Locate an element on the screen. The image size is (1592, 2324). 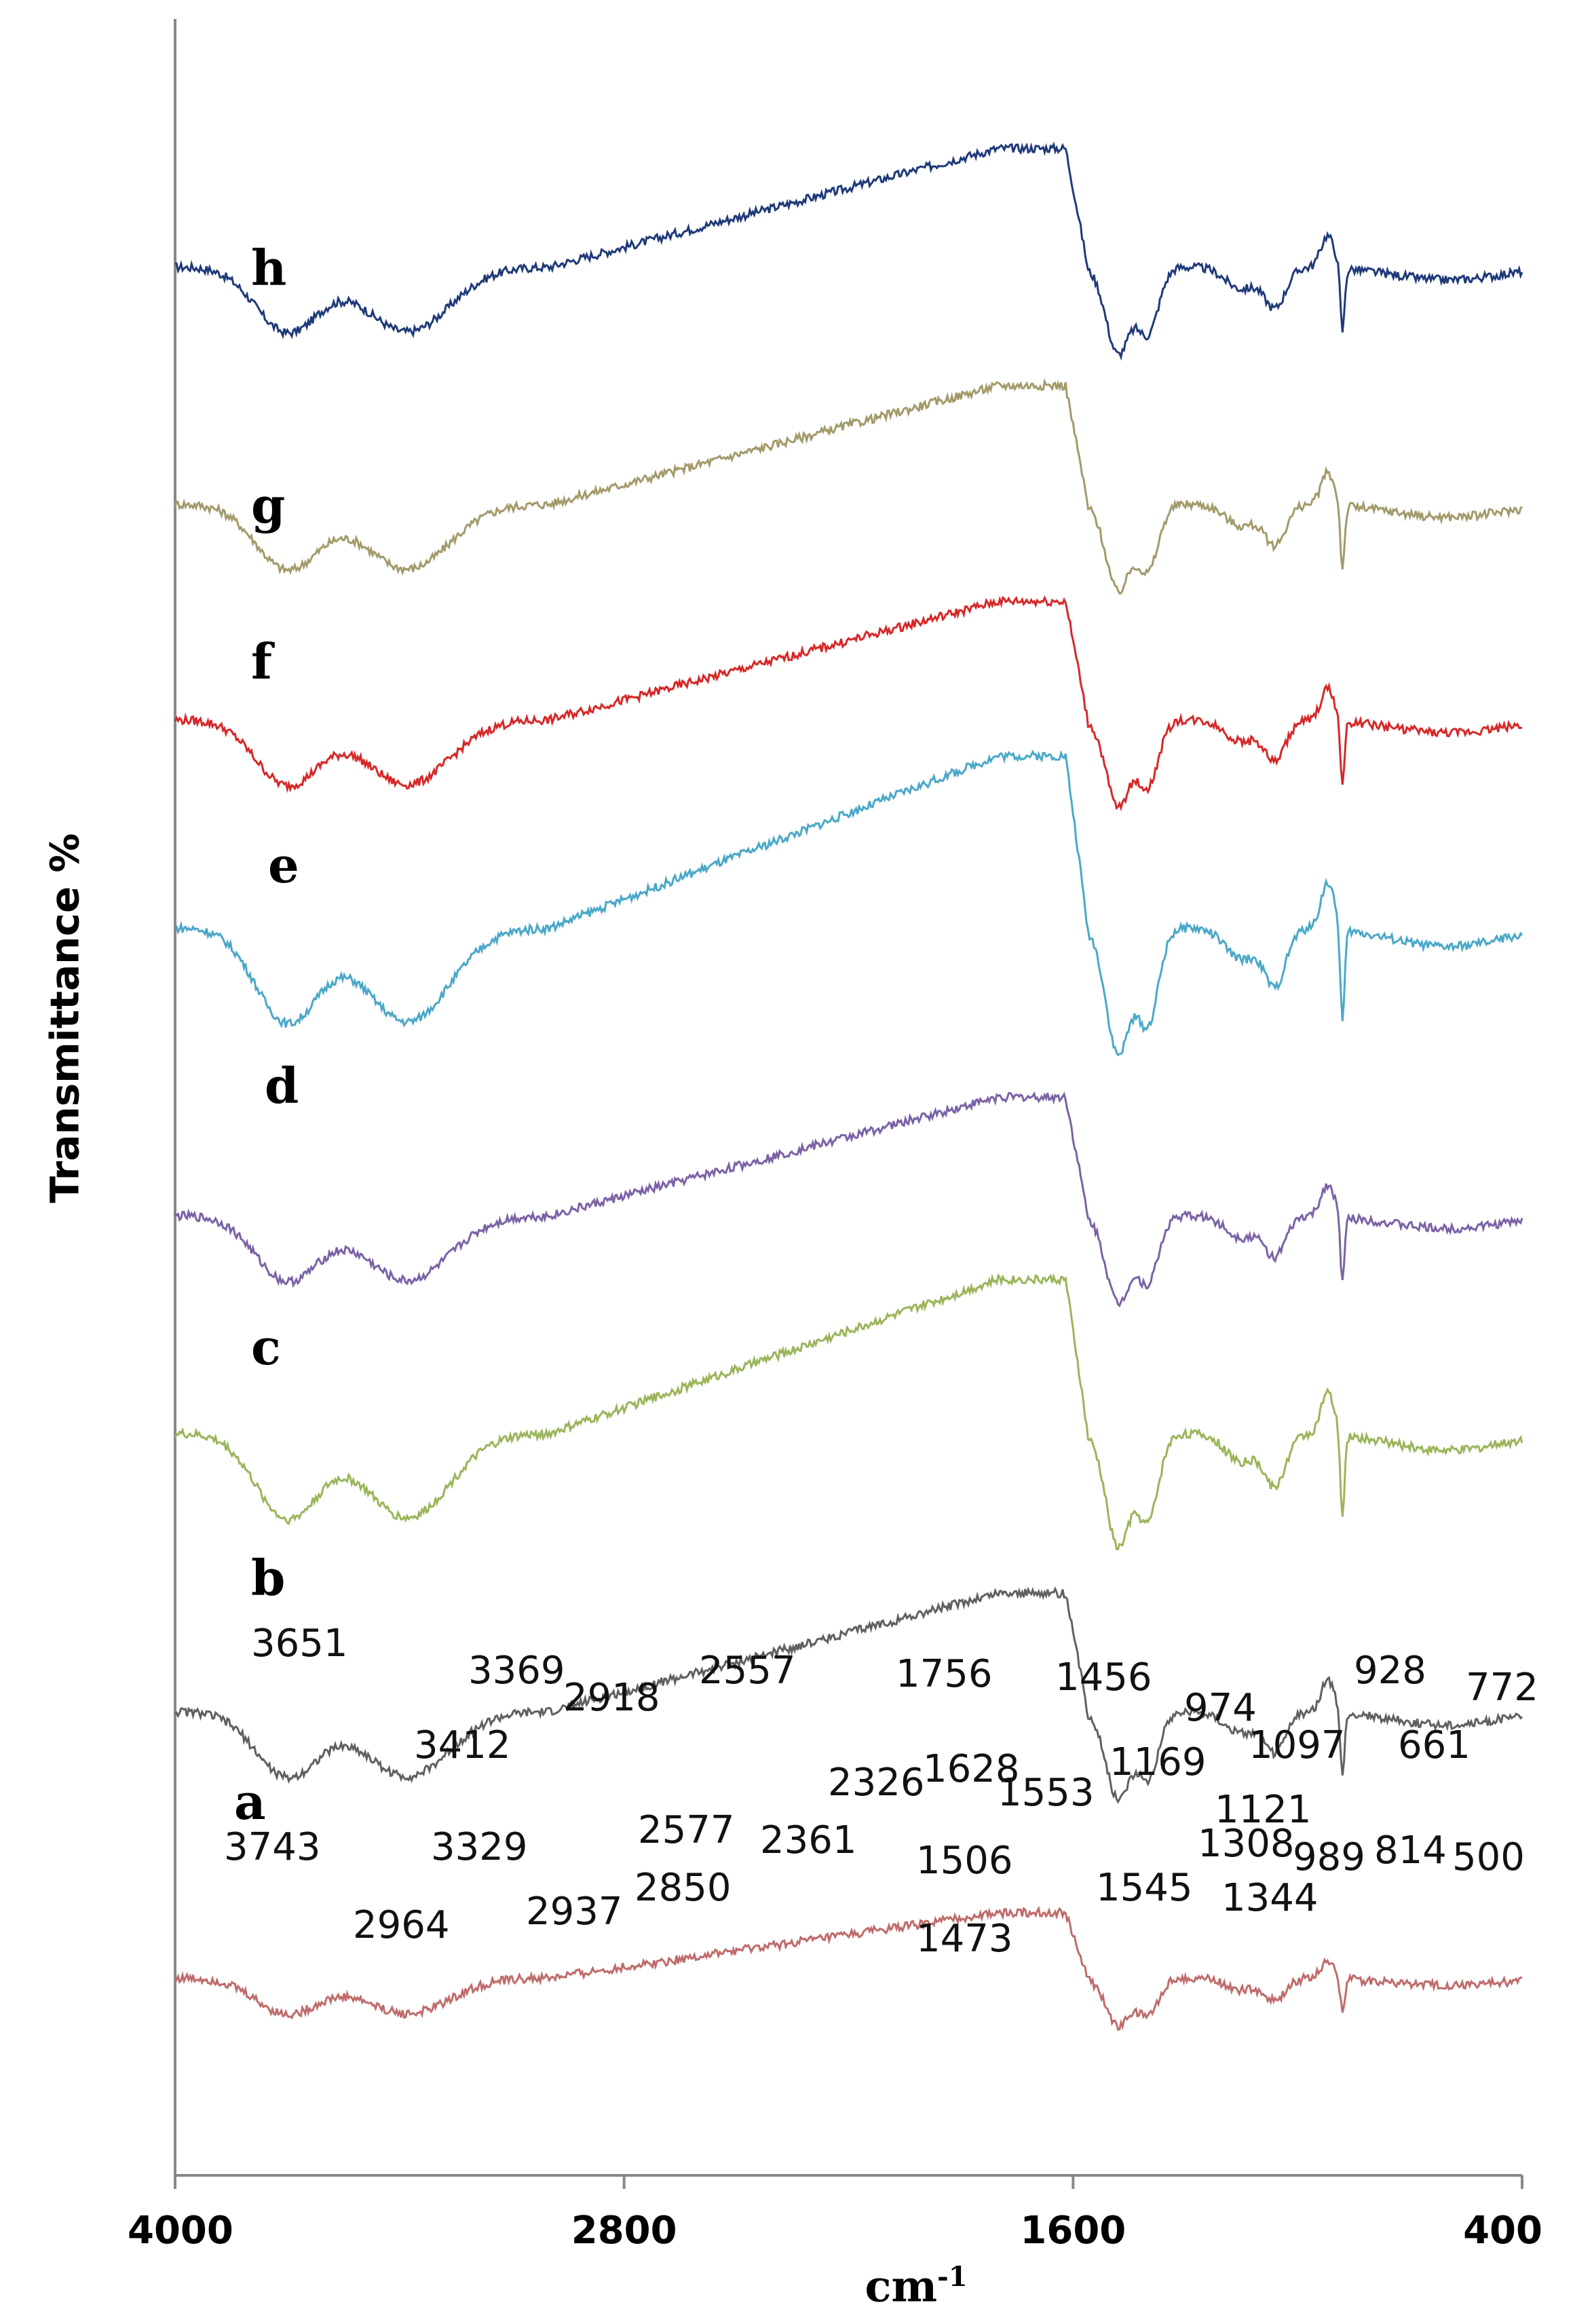
x-tick-labels: 4000 2800 1600 400 is located at coordinates (835, 2214).